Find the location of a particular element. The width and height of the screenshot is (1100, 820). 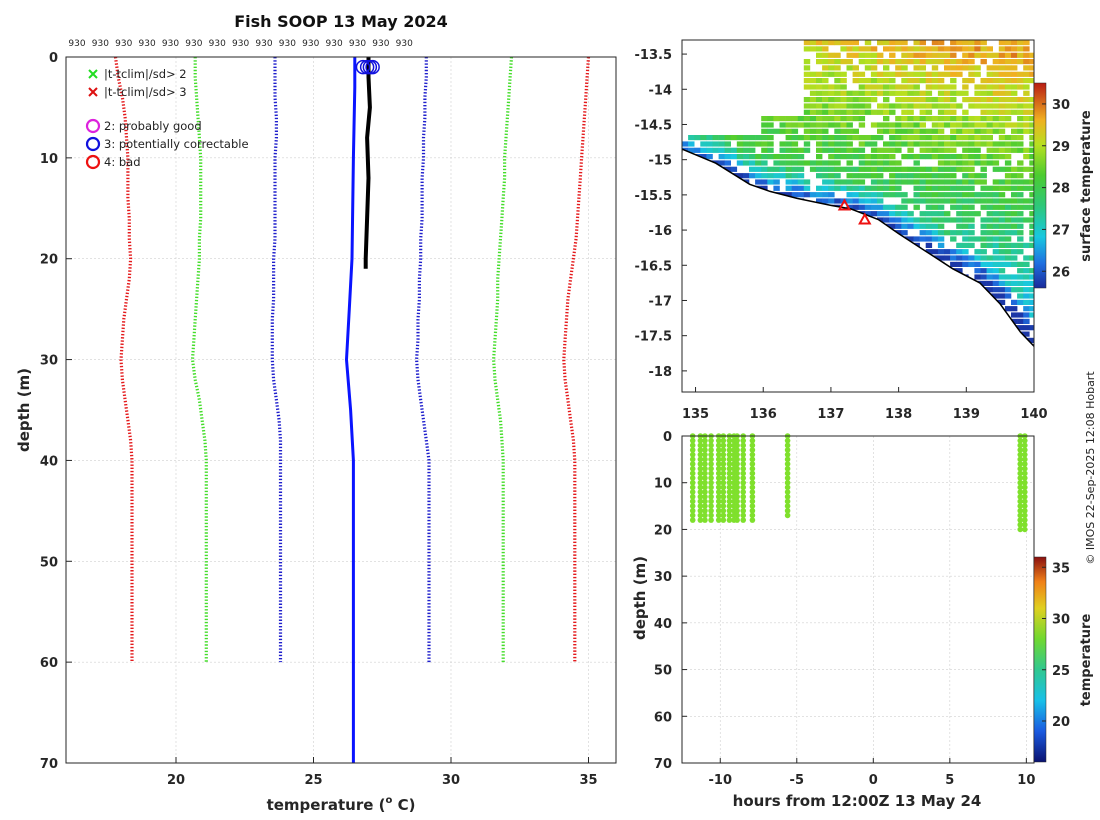

x-marker-icon is located at coordinates (93, 92).